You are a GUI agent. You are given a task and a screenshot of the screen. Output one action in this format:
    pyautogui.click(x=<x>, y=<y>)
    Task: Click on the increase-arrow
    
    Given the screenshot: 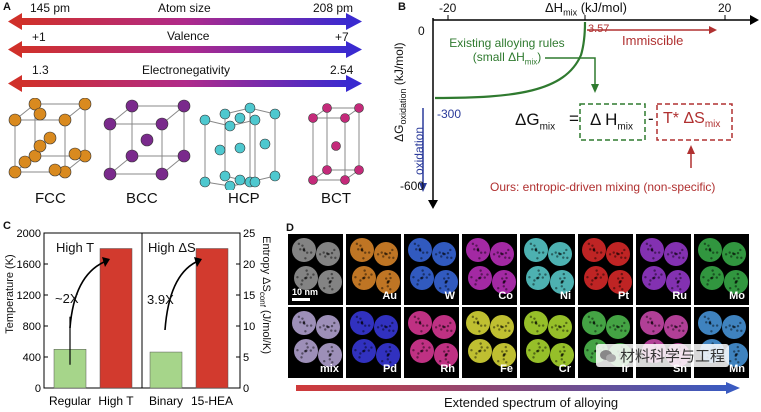 What is the action you would take?
    pyautogui.click(x=180, y=296)
    